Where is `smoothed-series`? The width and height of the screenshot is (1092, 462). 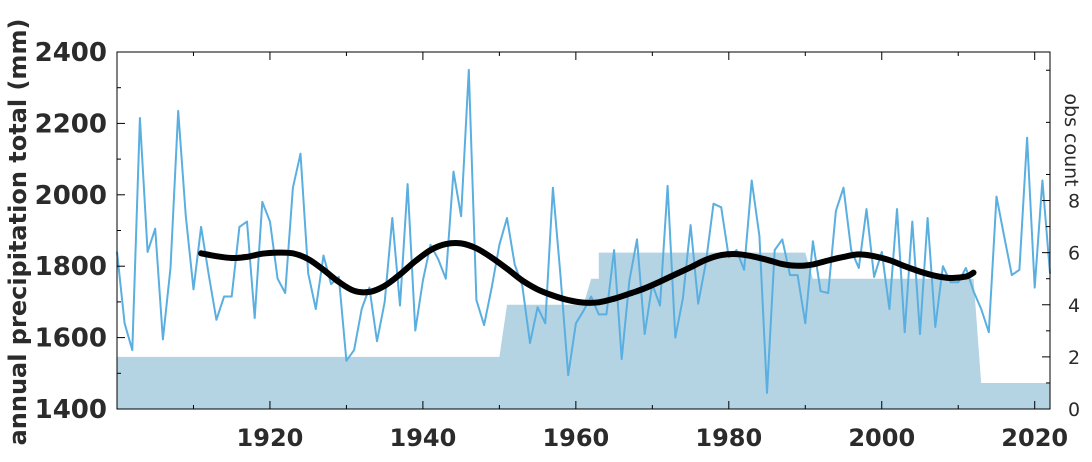
smoothed-series is located at coordinates (587, 272).